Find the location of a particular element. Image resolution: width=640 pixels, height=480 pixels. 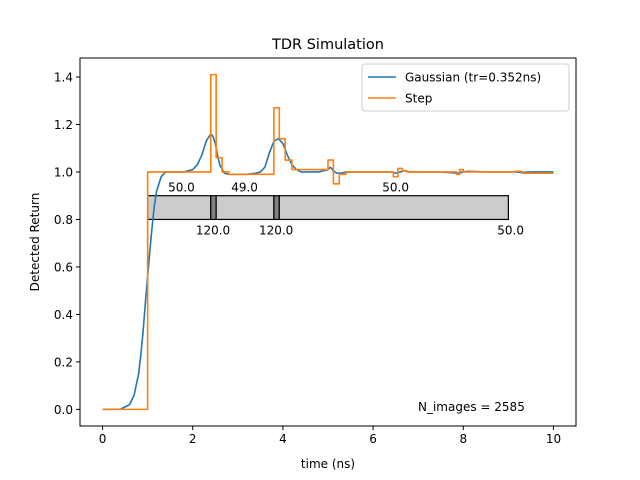

x-tick-label-1: 2 is located at coordinates (193, 439).